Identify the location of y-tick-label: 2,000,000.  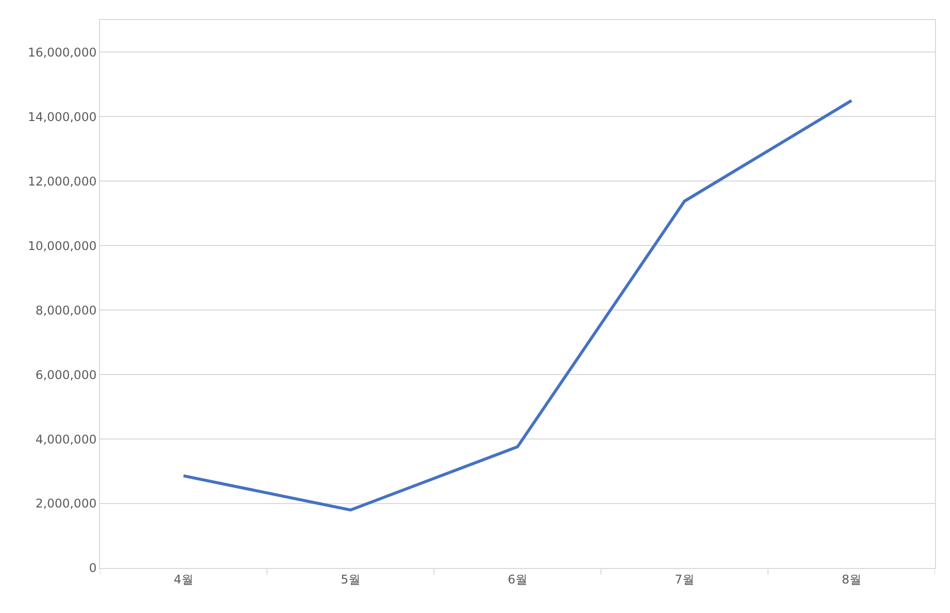
(66, 503).